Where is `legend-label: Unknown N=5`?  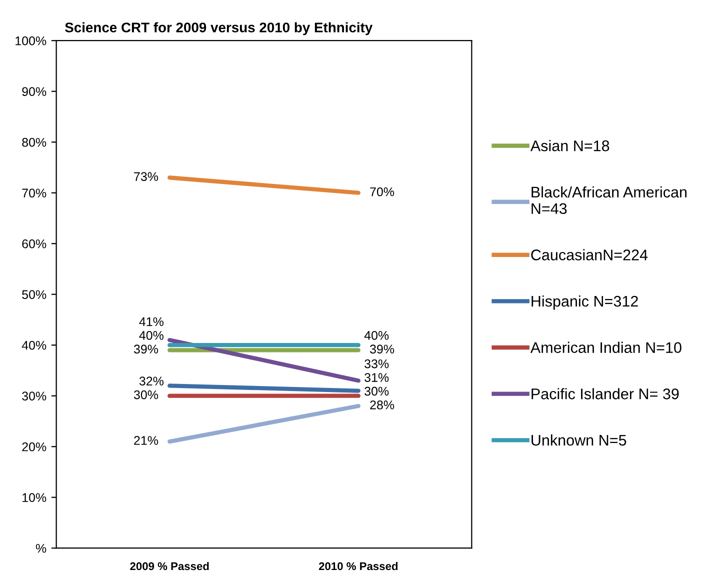 legend-label: Unknown N=5 is located at coordinates (579, 440).